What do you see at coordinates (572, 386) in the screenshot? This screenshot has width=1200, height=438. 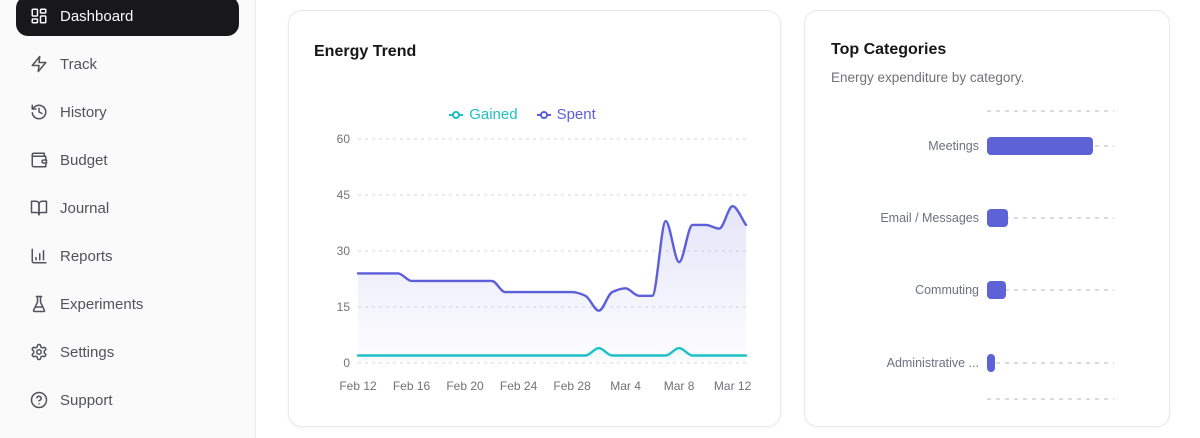 I see `svg-text: Feb 28` at bounding box center [572, 386].